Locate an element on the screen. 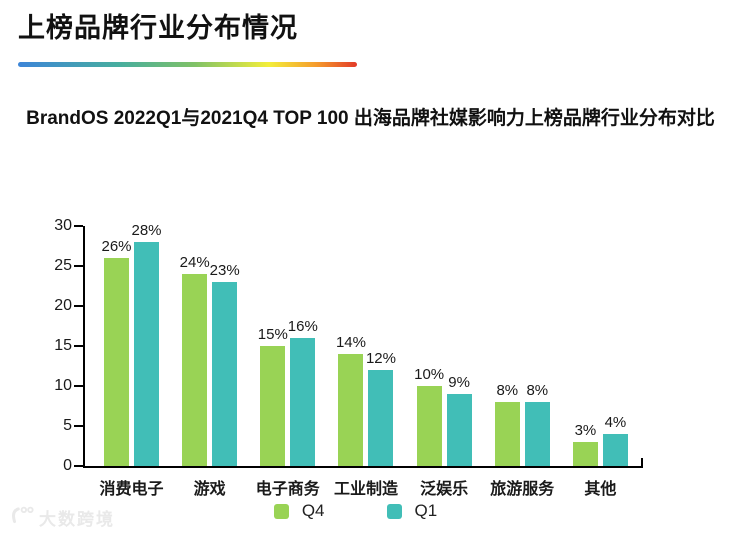  y-tick-label: 5 is located at coordinates (67, 425).